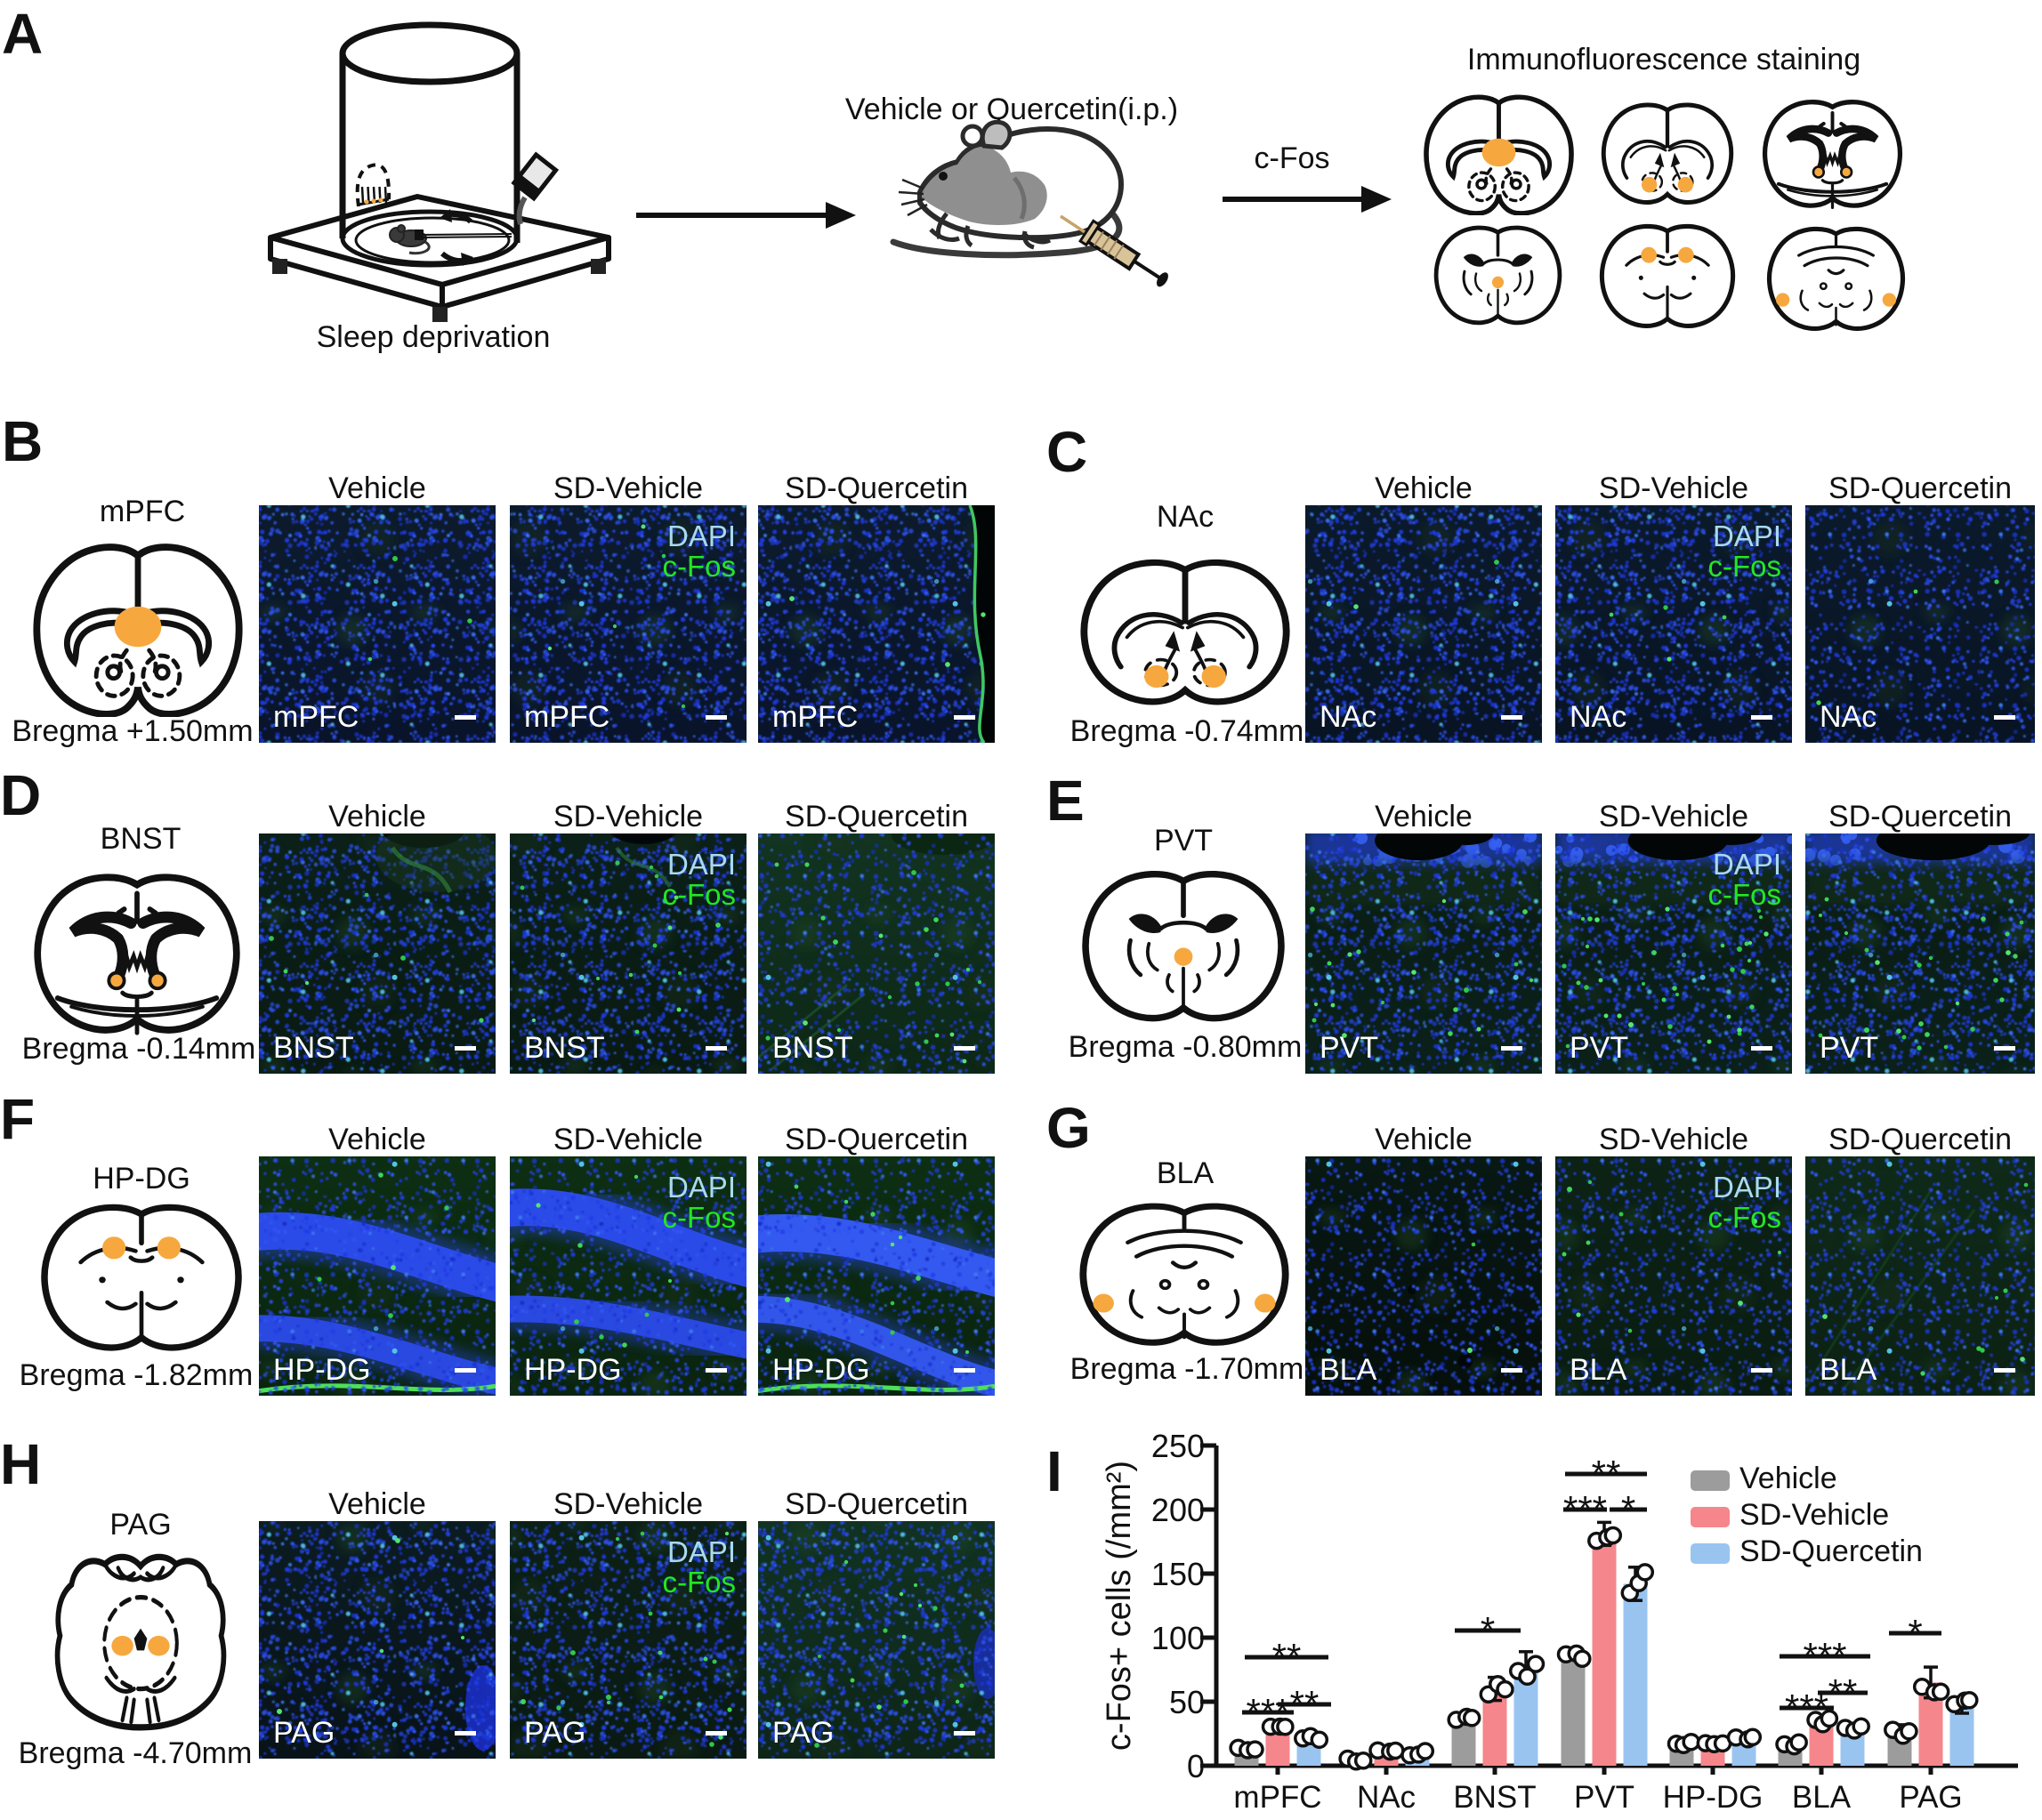 The image size is (2042, 1820). What do you see at coordinates (20, 795) in the screenshot?
I see `svg-text: D` at bounding box center [20, 795].